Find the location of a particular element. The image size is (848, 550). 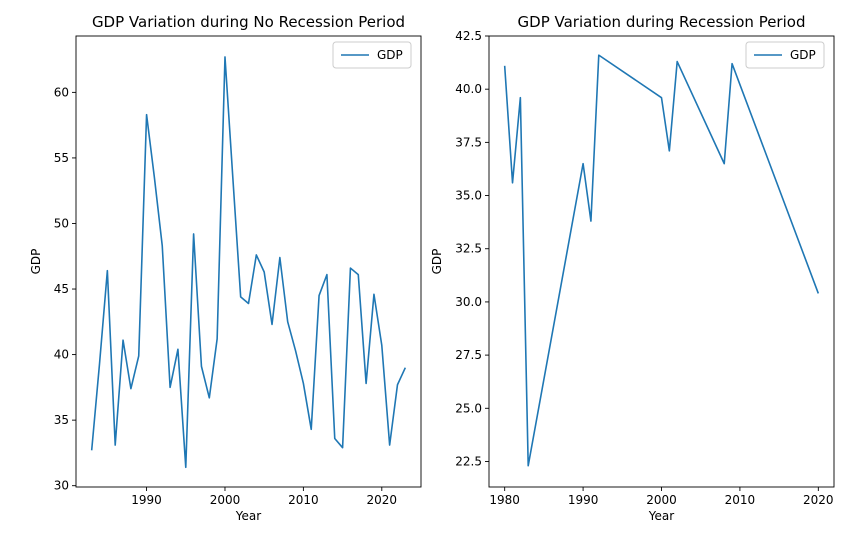

y-tick-label: 27.5 is located at coordinates (468, 355).